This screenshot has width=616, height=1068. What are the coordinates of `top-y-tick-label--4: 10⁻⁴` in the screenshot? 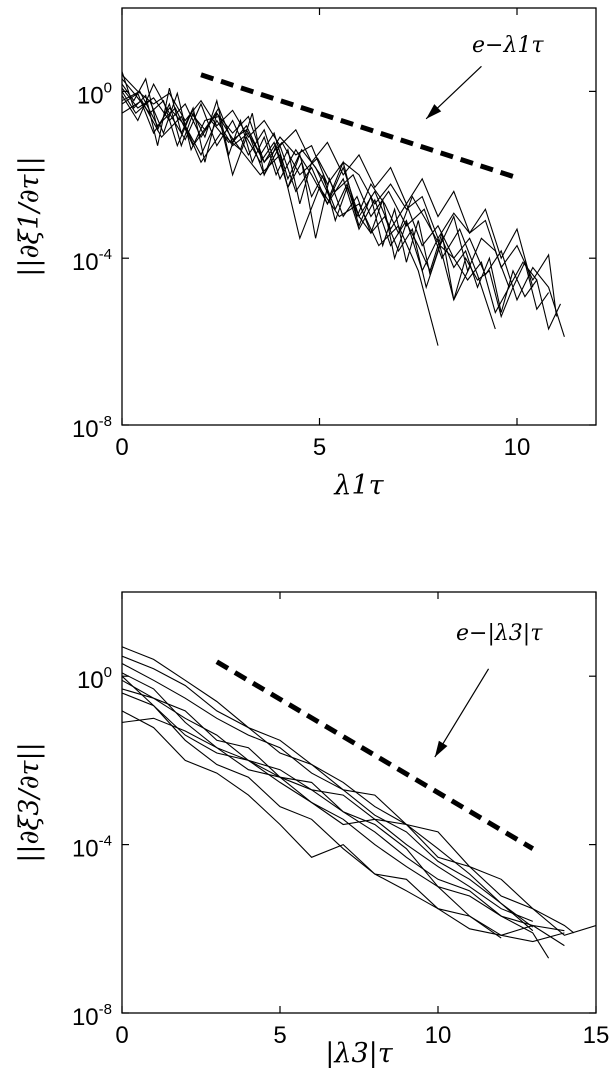 It's located at (92, 261).